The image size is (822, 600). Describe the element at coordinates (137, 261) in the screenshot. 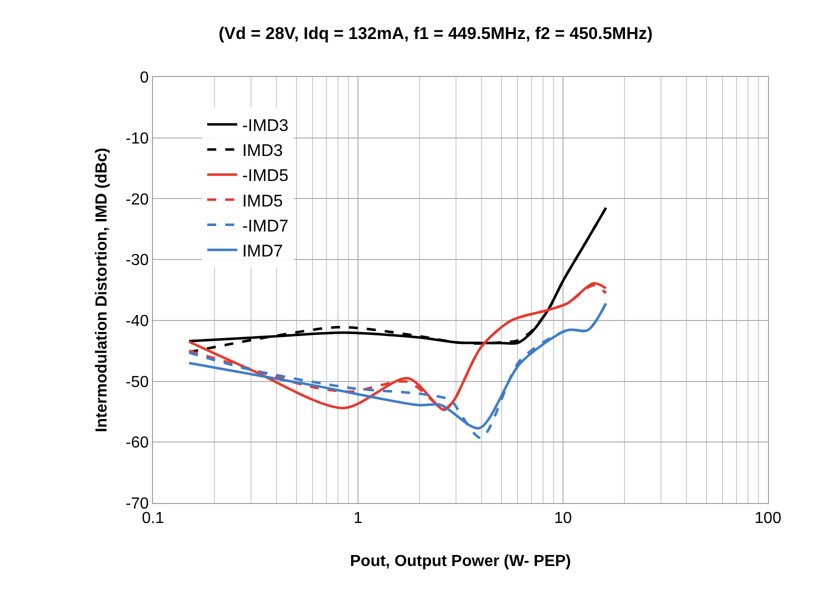

I see `y-tick-label: -30` at that location.